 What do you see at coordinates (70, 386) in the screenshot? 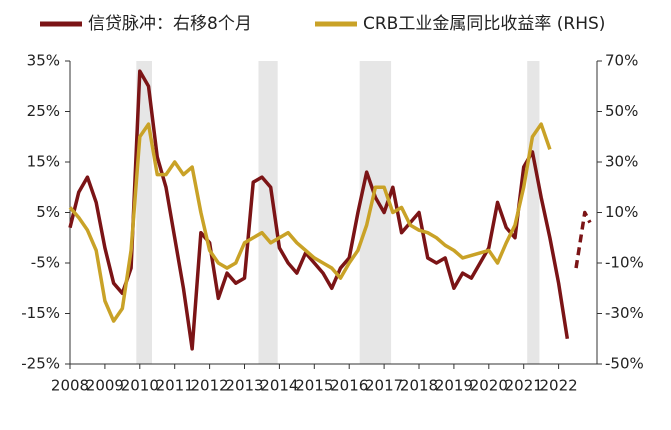
I see `x-tick-label: 2008` at bounding box center [70, 386].